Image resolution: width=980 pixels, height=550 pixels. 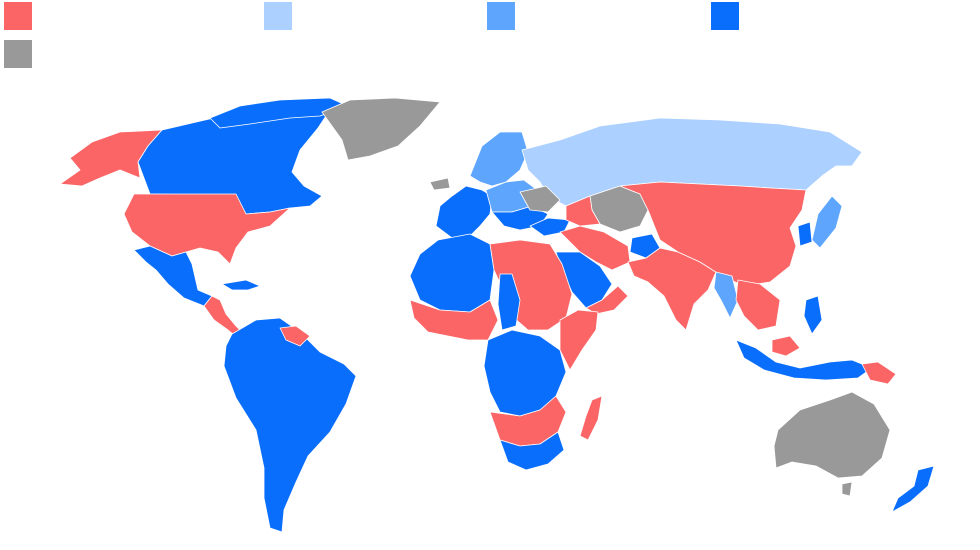 What do you see at coordinates (18, 54) in the screenshot?
I see `legend-swatch-gray` at bounding box center [18, 54].